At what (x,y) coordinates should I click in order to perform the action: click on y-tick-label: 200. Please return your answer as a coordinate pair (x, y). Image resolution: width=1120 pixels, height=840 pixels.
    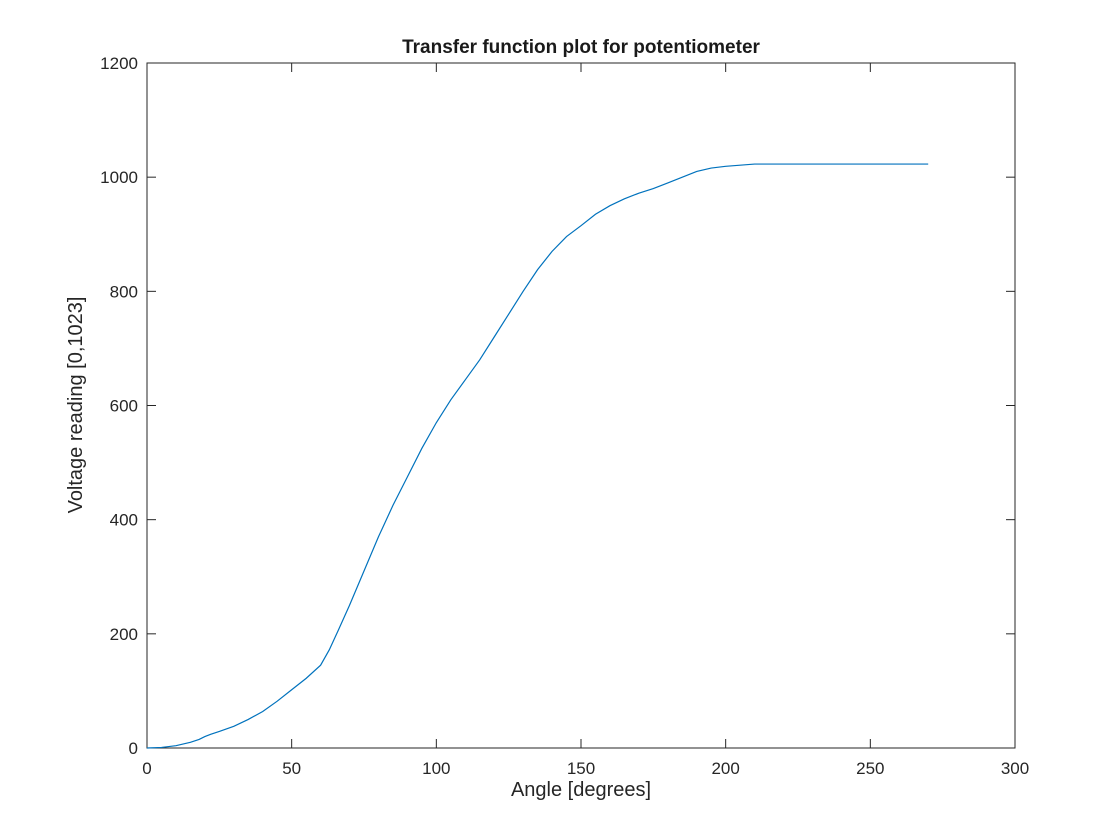
    Looking at the image, I should click on (124, 634).